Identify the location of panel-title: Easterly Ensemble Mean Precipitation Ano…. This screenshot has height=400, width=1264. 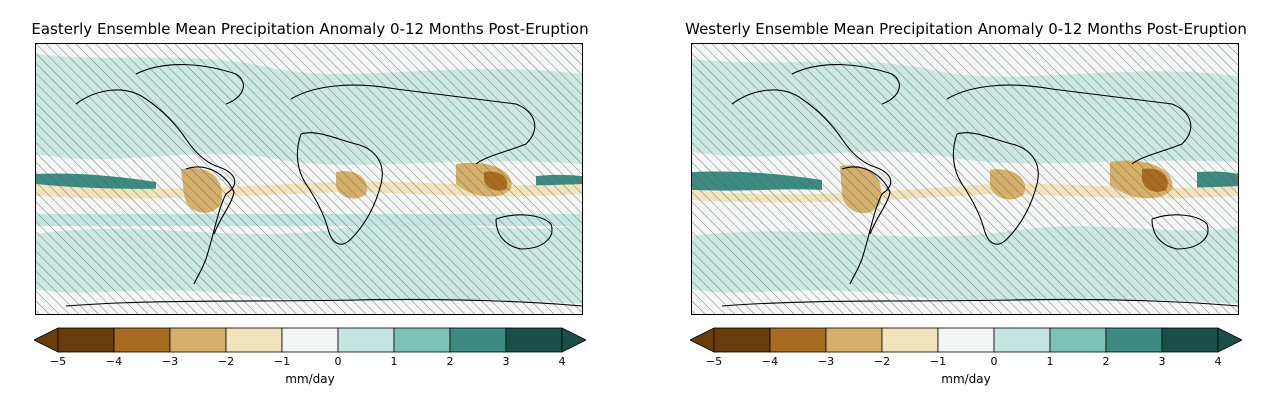
(310, 29).